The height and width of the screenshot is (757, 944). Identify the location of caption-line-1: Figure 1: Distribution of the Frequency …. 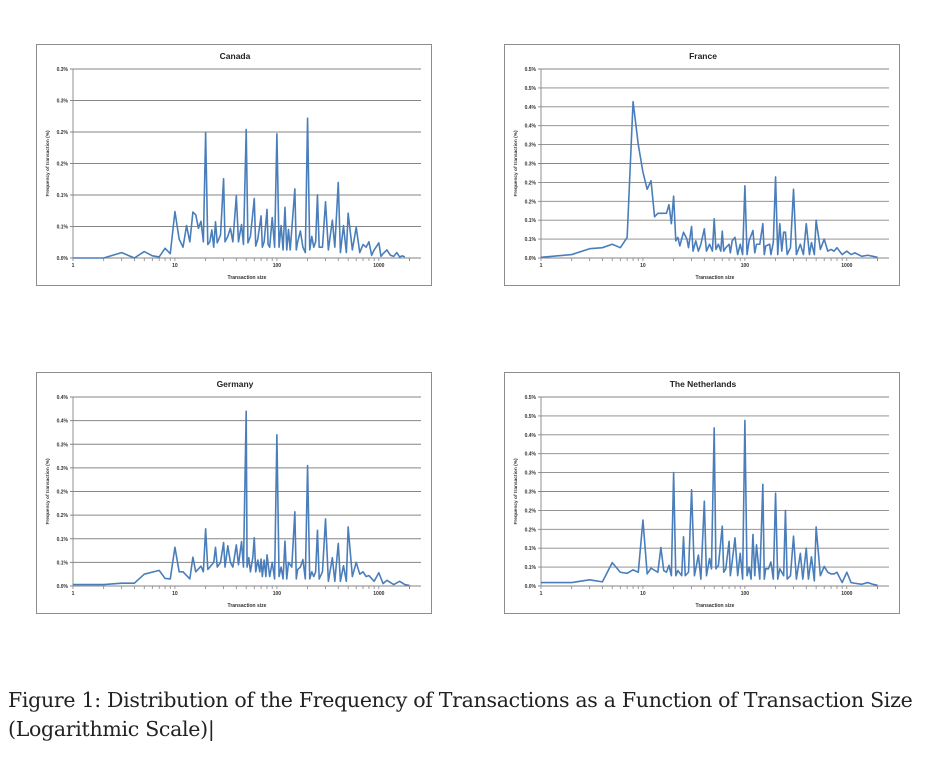
(460, 700).